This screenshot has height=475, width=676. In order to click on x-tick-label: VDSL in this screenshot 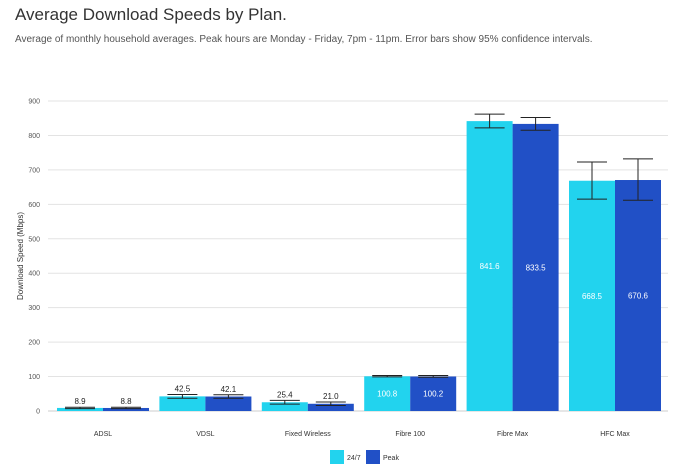, I will do `click(205, 434)`.